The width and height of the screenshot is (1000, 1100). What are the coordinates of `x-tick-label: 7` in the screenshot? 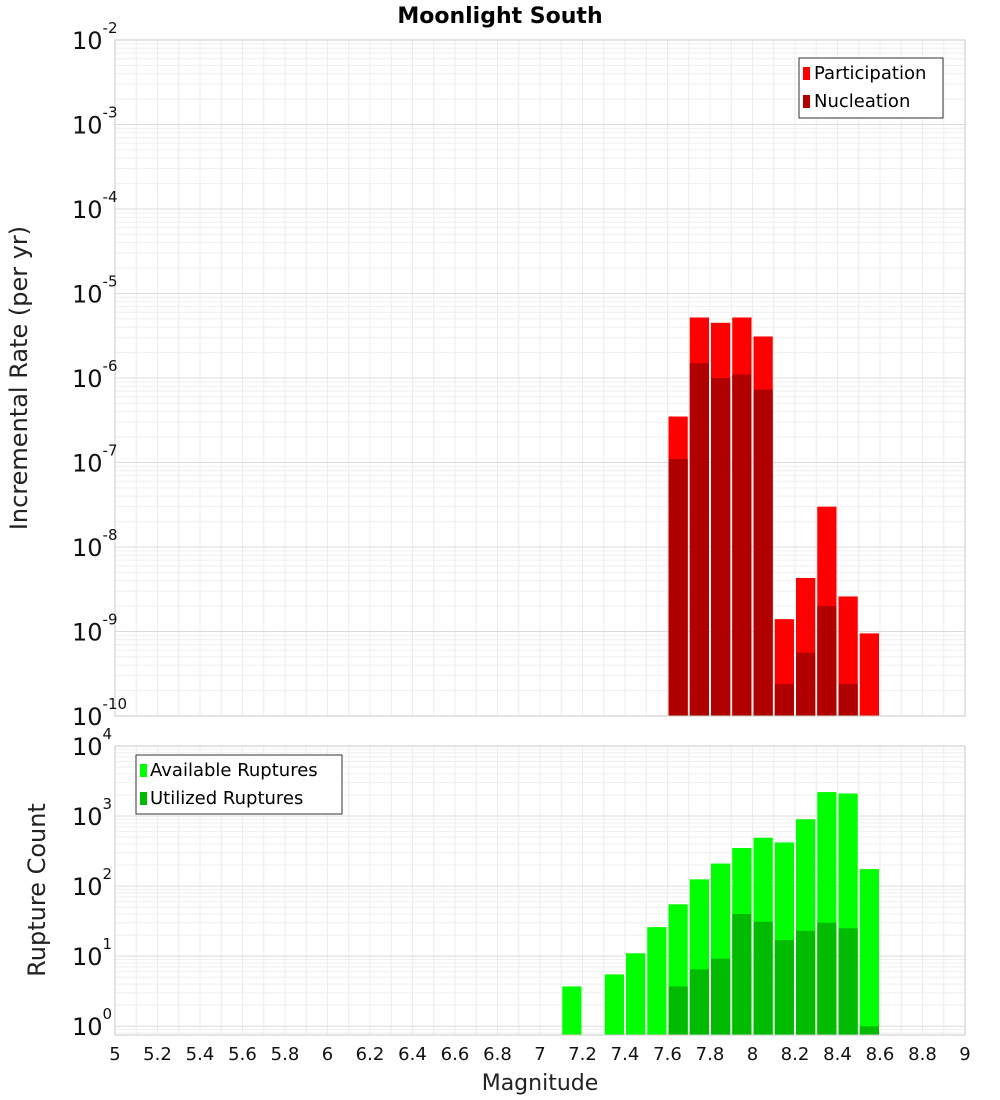 It's located at (539, 1054).